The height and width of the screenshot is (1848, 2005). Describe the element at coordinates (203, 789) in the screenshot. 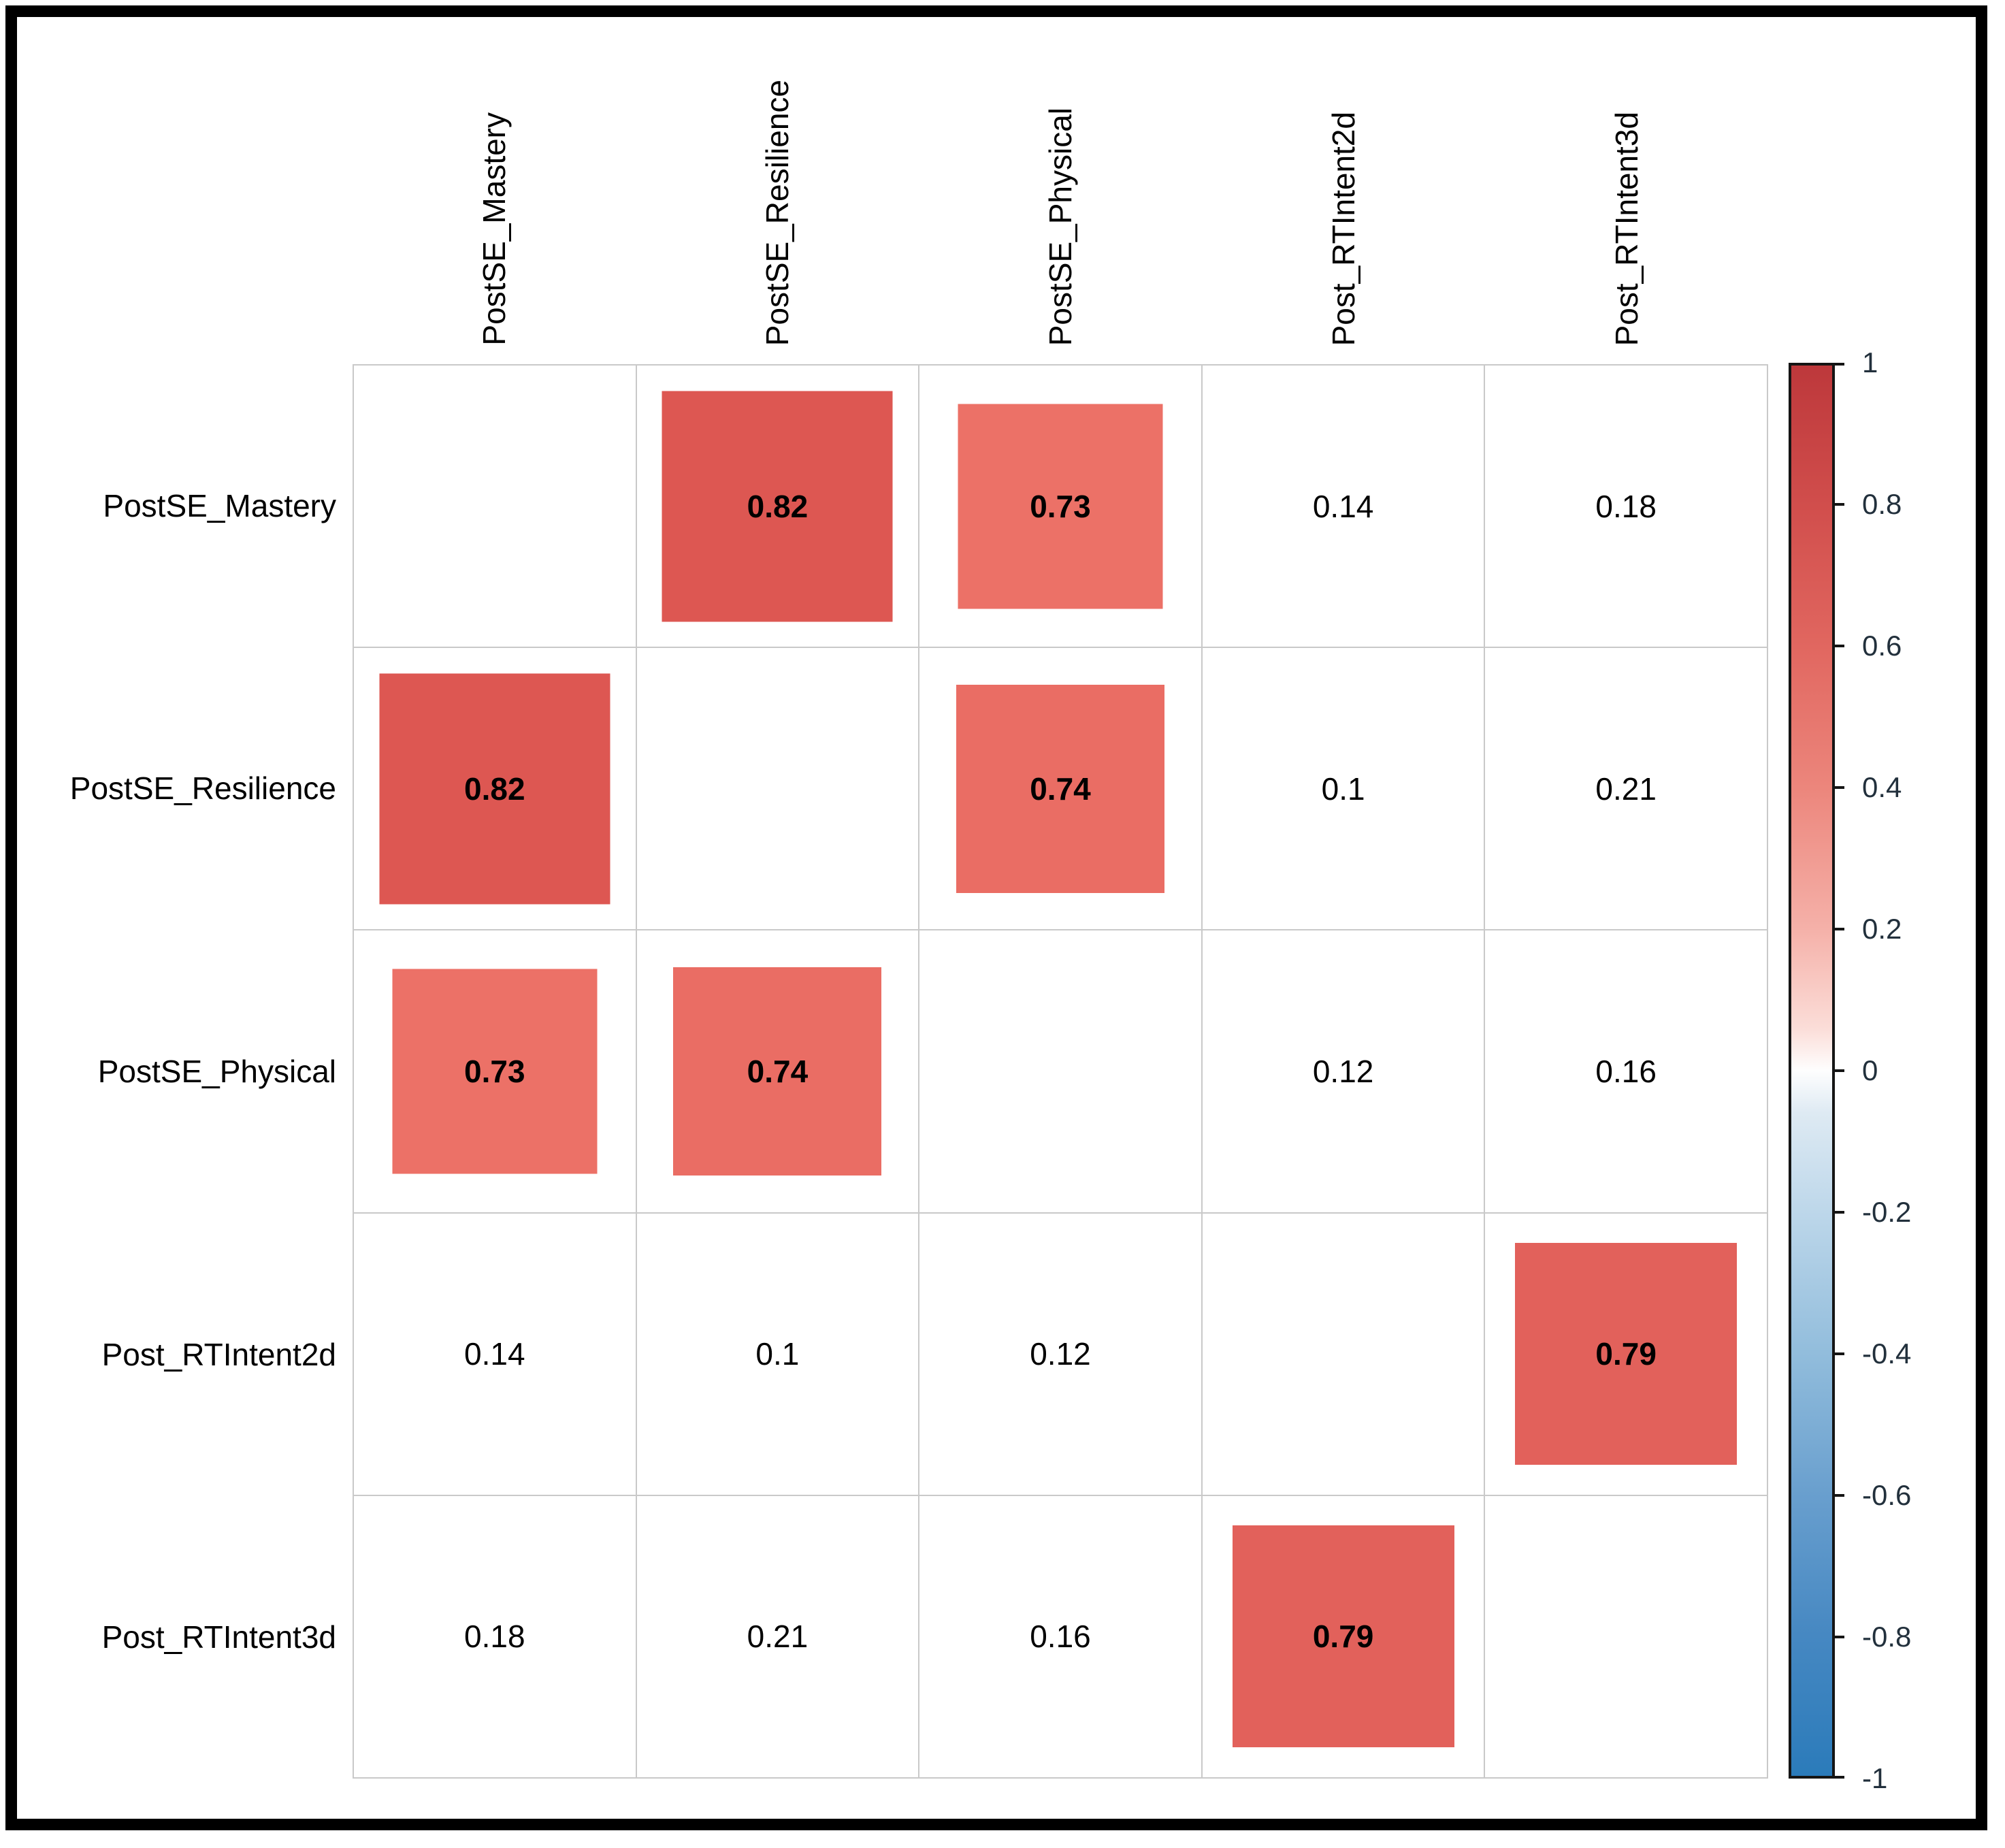

I see `row-label: PostSE_Resilience` at that location.